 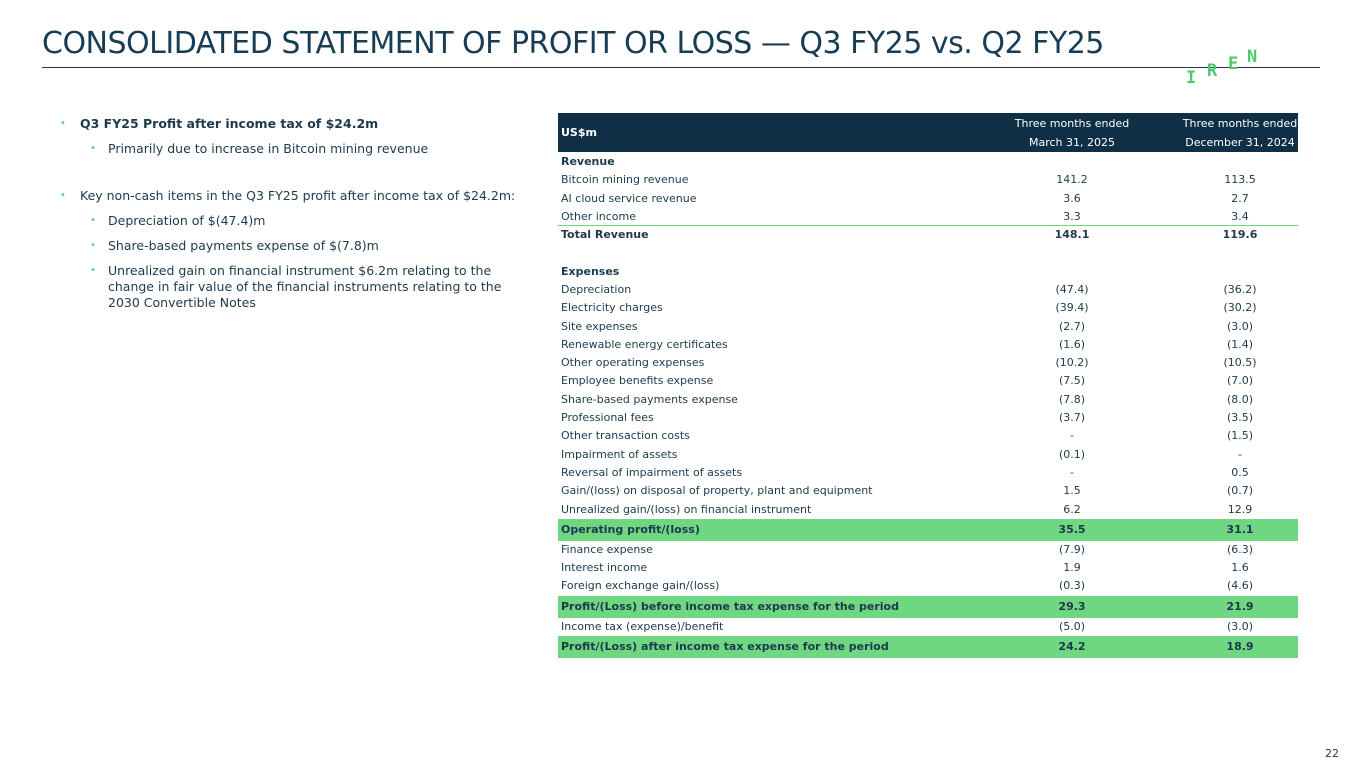 What do you see at coordinates (928, 132) in the screenshot?
I see `table-header` at bounding box center [928, 132].